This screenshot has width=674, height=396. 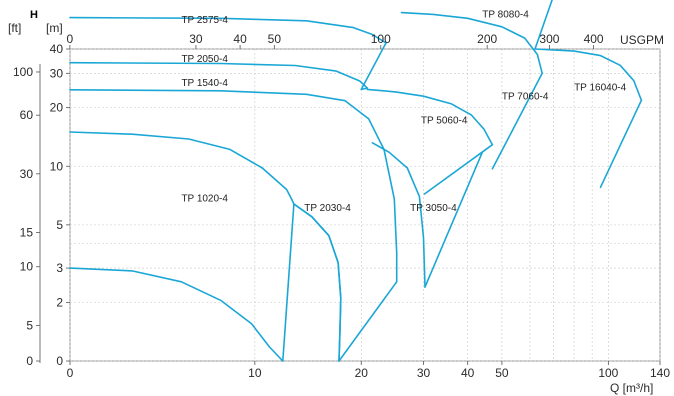 What do you see at coordinates (70, 39) in the screenshot?
I see `usgpm-tick-label: 0` at bounding box center [70, 39].